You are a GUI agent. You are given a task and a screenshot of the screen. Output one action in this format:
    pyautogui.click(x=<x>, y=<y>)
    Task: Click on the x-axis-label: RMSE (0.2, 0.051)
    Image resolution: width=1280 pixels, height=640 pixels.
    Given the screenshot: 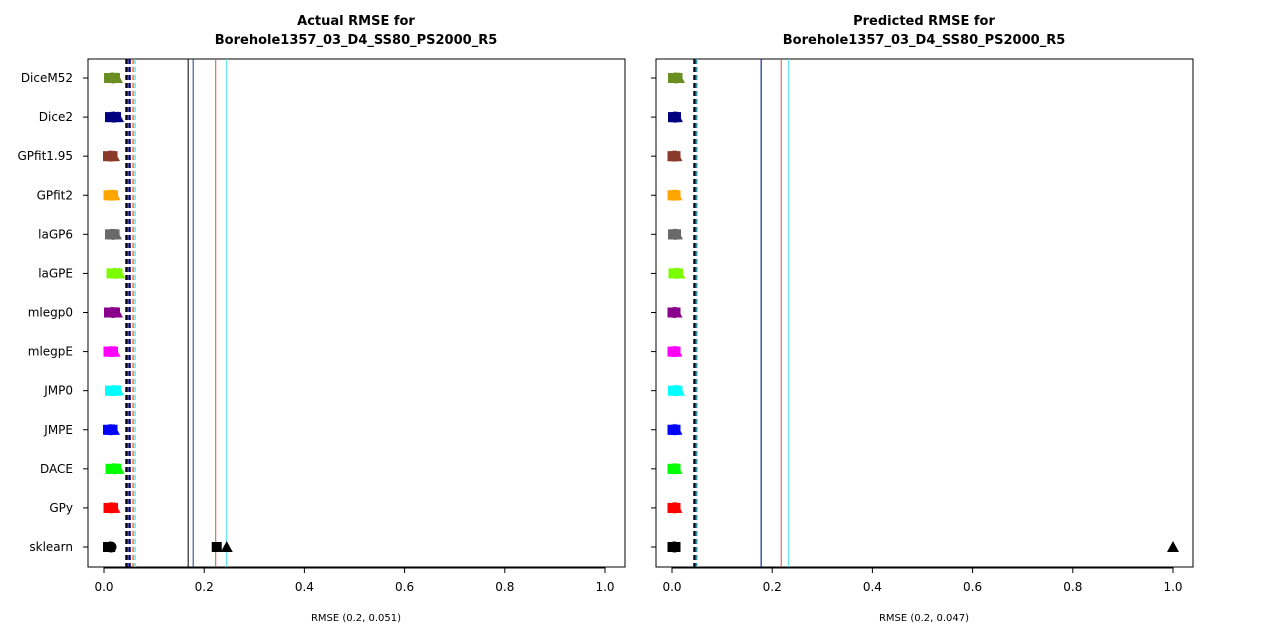 What is the action you would take?
    pyautogui.click(x=356, y=618)
    